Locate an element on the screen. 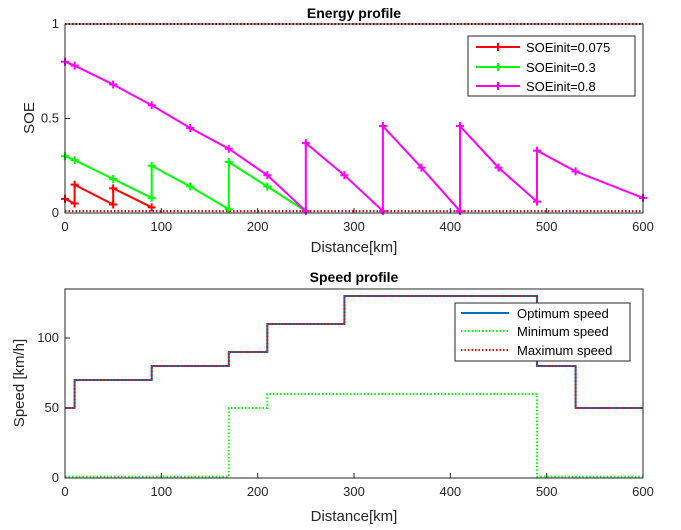 The width and height of the screenshot is (681, 530). energy-profile-title: Energy profile is located at coordinates (354, 13).